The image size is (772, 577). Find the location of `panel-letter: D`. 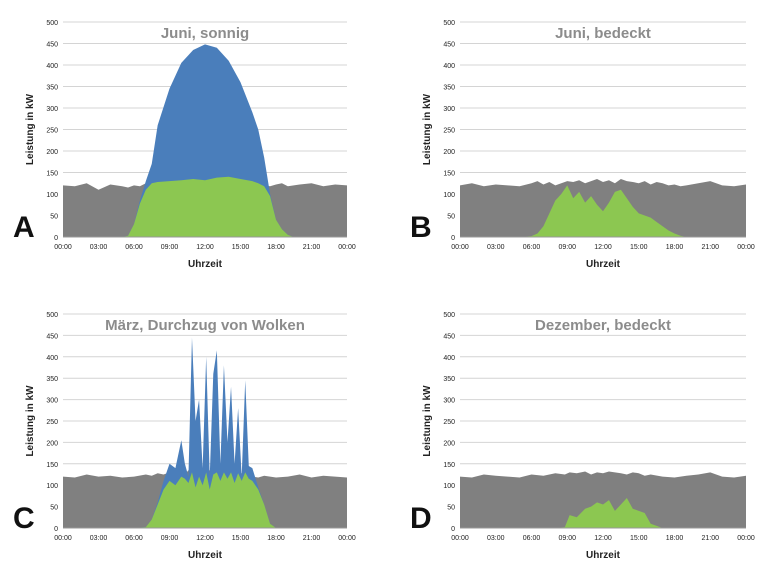

panel-letter: D is located at coordinates (421, 518).